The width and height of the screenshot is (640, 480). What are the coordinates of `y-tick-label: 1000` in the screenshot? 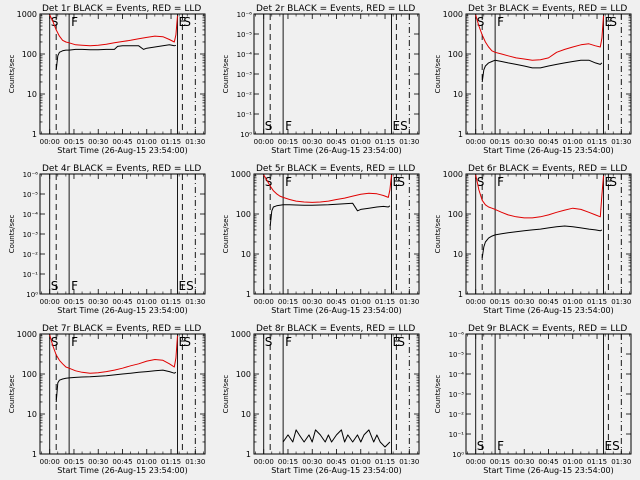 It's located at (453, 174).